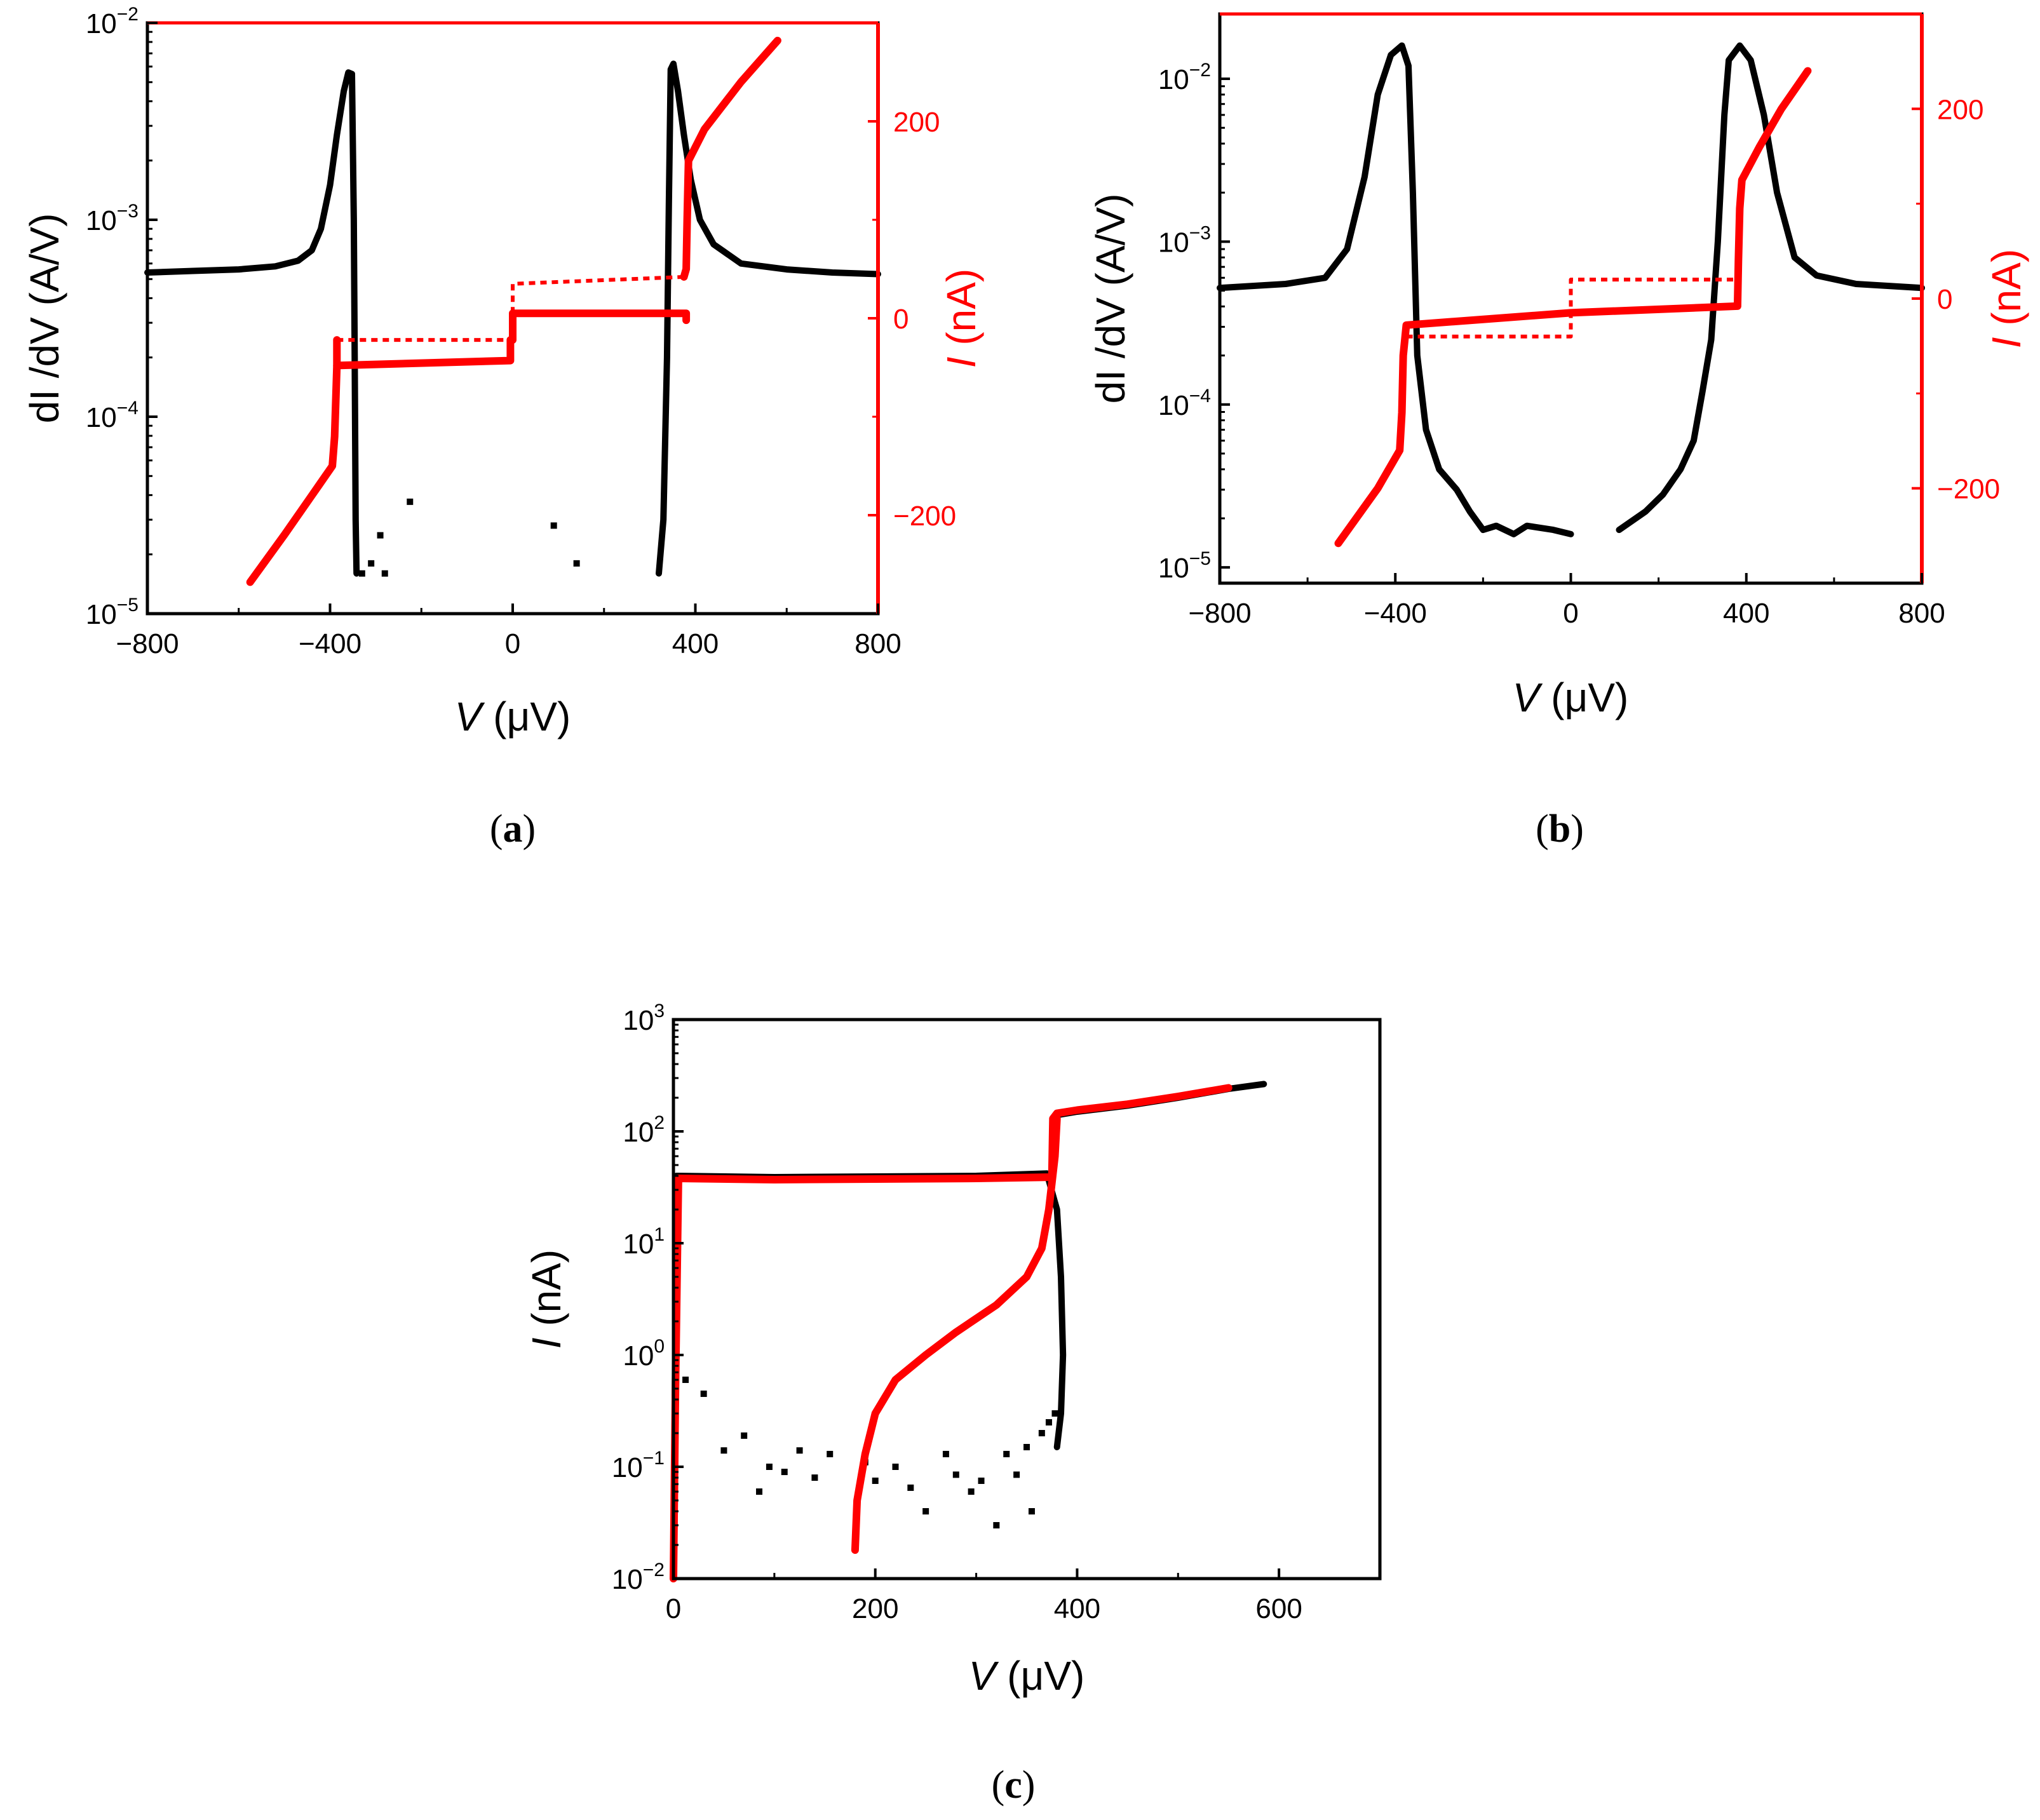 The width and height of the screenshot is (2040, 1820). What do you see at coordinates (878, 643) in the screenshot?
I see `panel-a-x-tick-label: 800` at bounding box center [878, 643].